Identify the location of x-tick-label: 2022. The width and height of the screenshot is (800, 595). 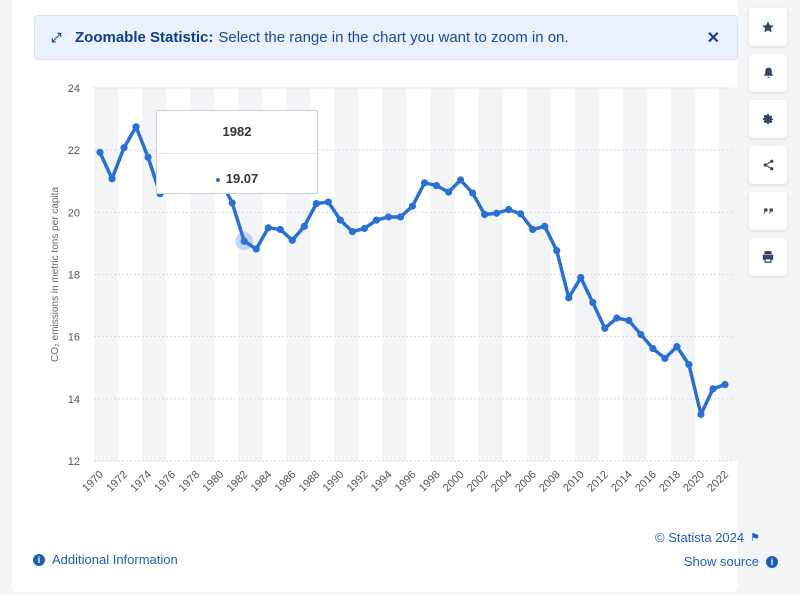
(718, 482).